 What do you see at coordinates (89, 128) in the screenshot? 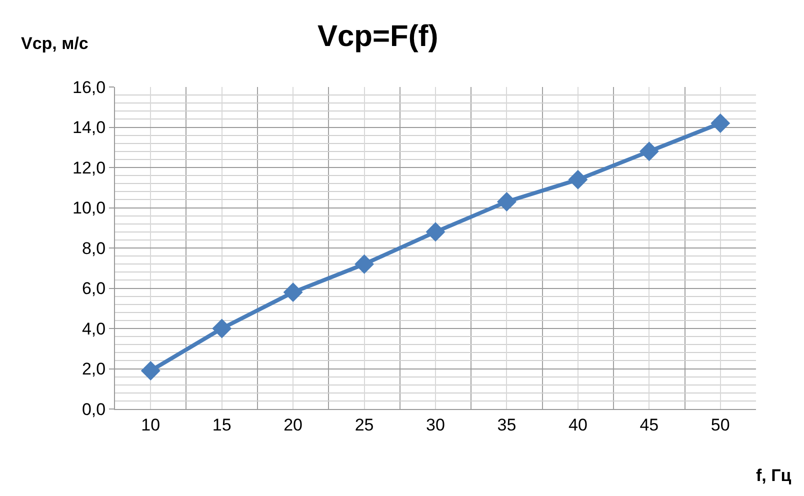
I see `y-tick-label: 14,0` at bounding box center [89, 128].